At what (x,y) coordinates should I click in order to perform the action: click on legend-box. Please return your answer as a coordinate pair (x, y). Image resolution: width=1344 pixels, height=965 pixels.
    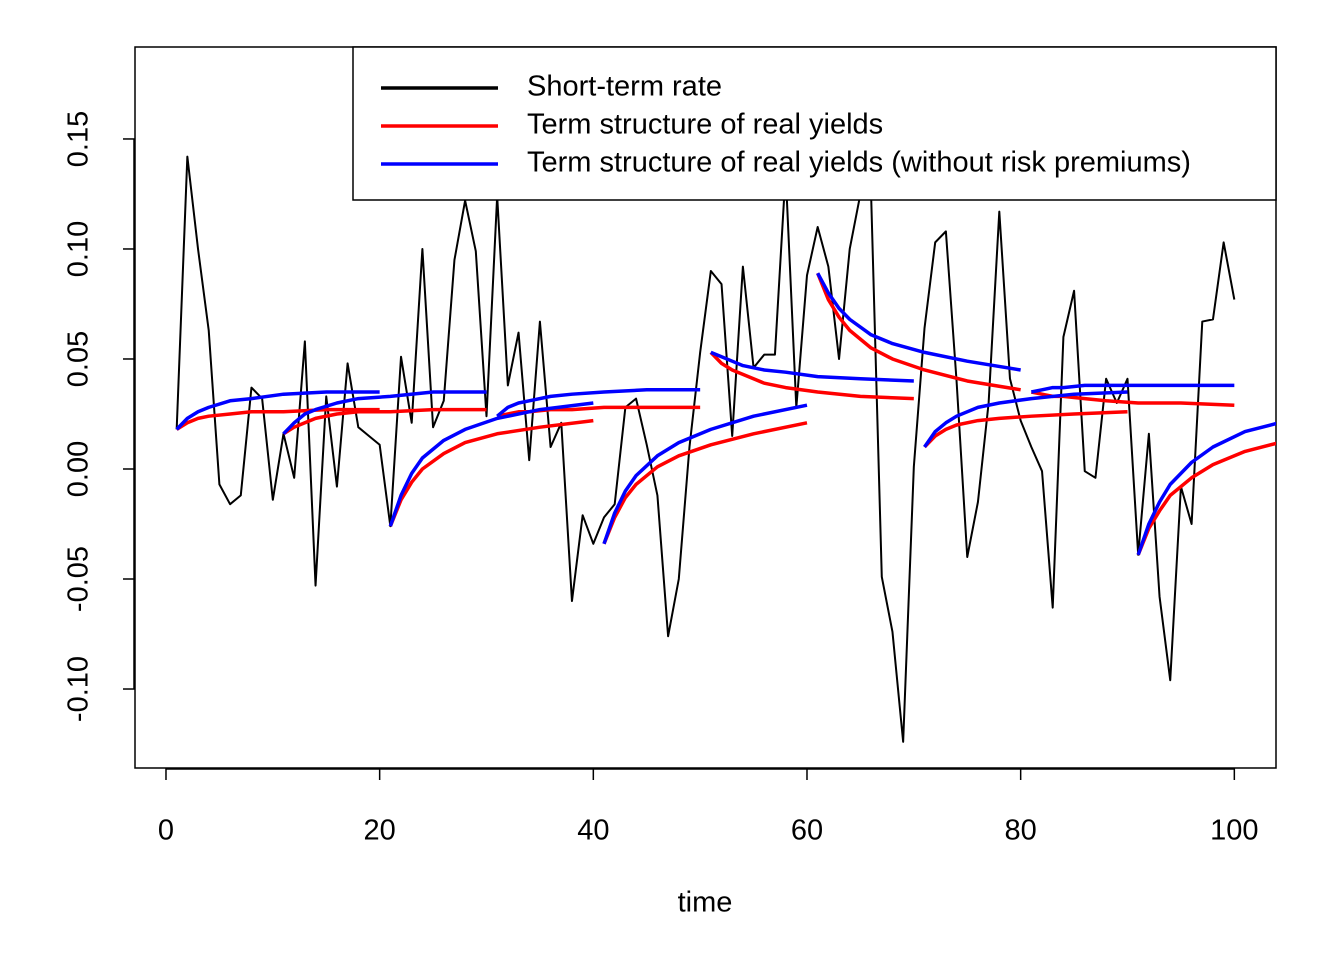
    Looking at the image, I should click on (814, 123).